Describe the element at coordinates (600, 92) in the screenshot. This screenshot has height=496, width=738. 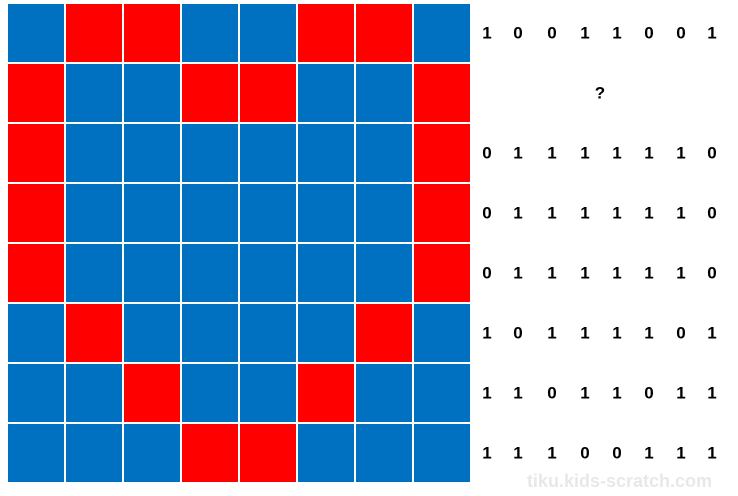
I see `unknown-code: ?` at that location.